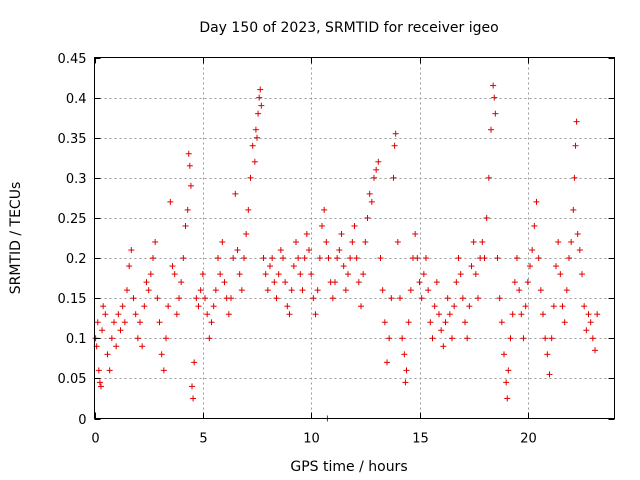  I want to click on y-tick-label: 0.05, so click(72, 379).